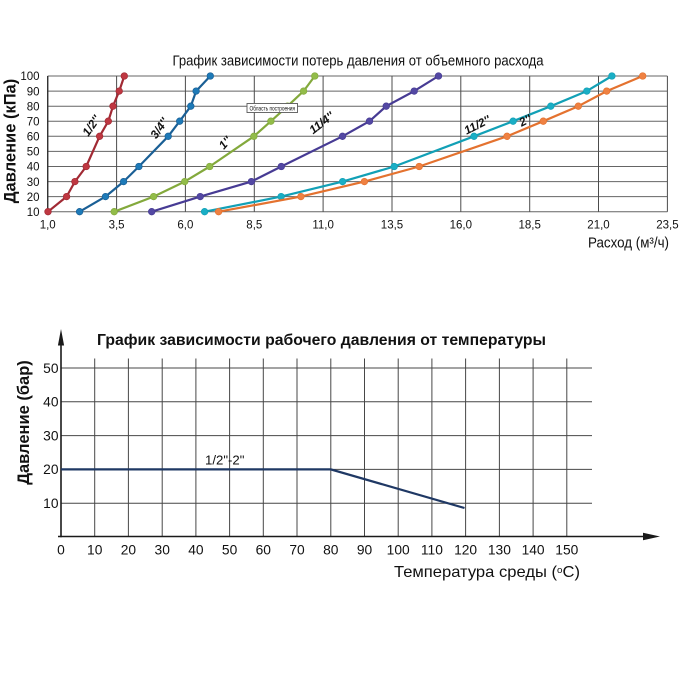 This screenshot has width=700, height=700. I want to click on svg-text: 1,0, so click(48, 226).